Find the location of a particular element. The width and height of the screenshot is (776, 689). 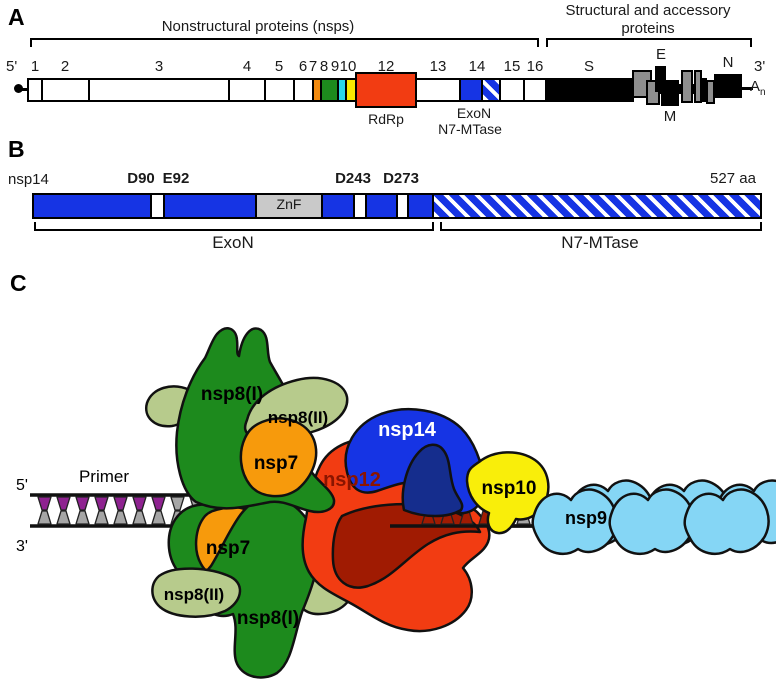

nsp-number-3: 4 is located at coordinates (247, 66).